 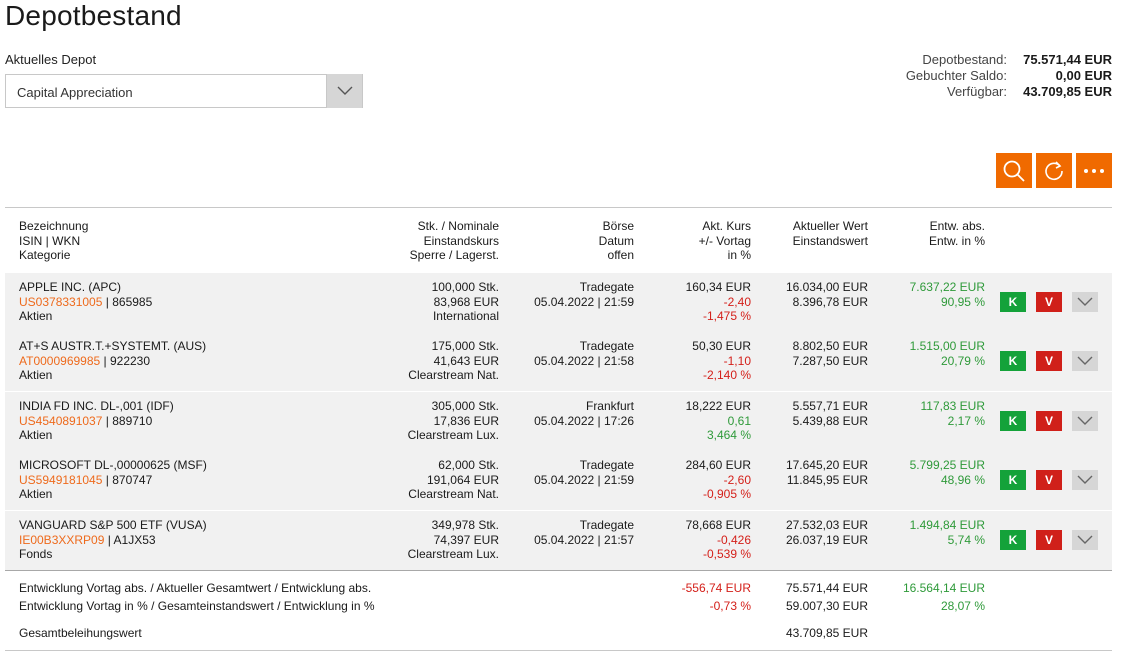 What do you see at coordinates (718, 287) in the screenshot?
I see `current-price: 160,34 EUR` at bounding box center [718, 287].